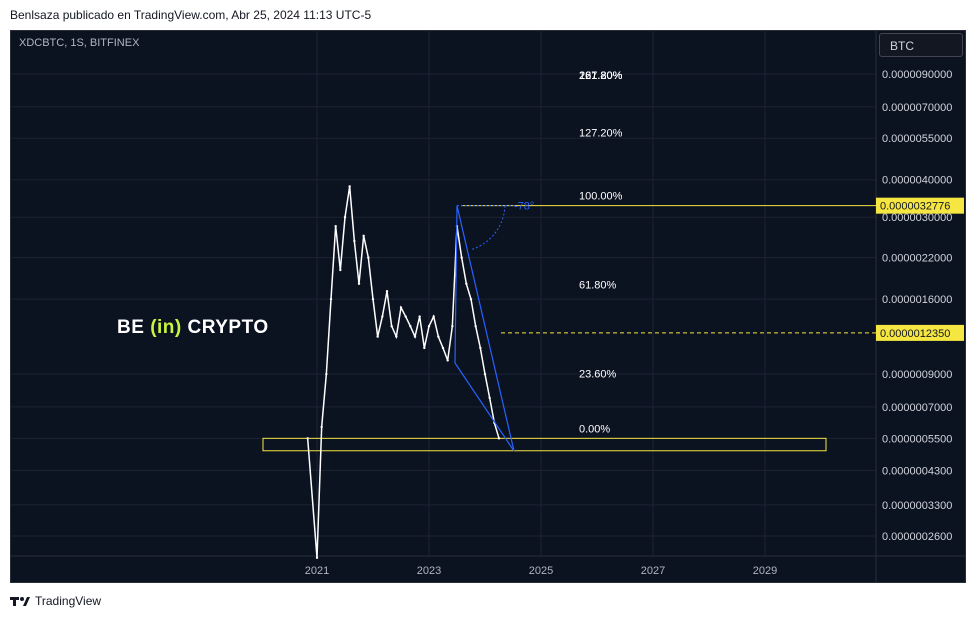  What do you see at coordinates (541, 571) in the screenshot?
I see `x-tick-label: 2025` at bounding box center [541, 571].